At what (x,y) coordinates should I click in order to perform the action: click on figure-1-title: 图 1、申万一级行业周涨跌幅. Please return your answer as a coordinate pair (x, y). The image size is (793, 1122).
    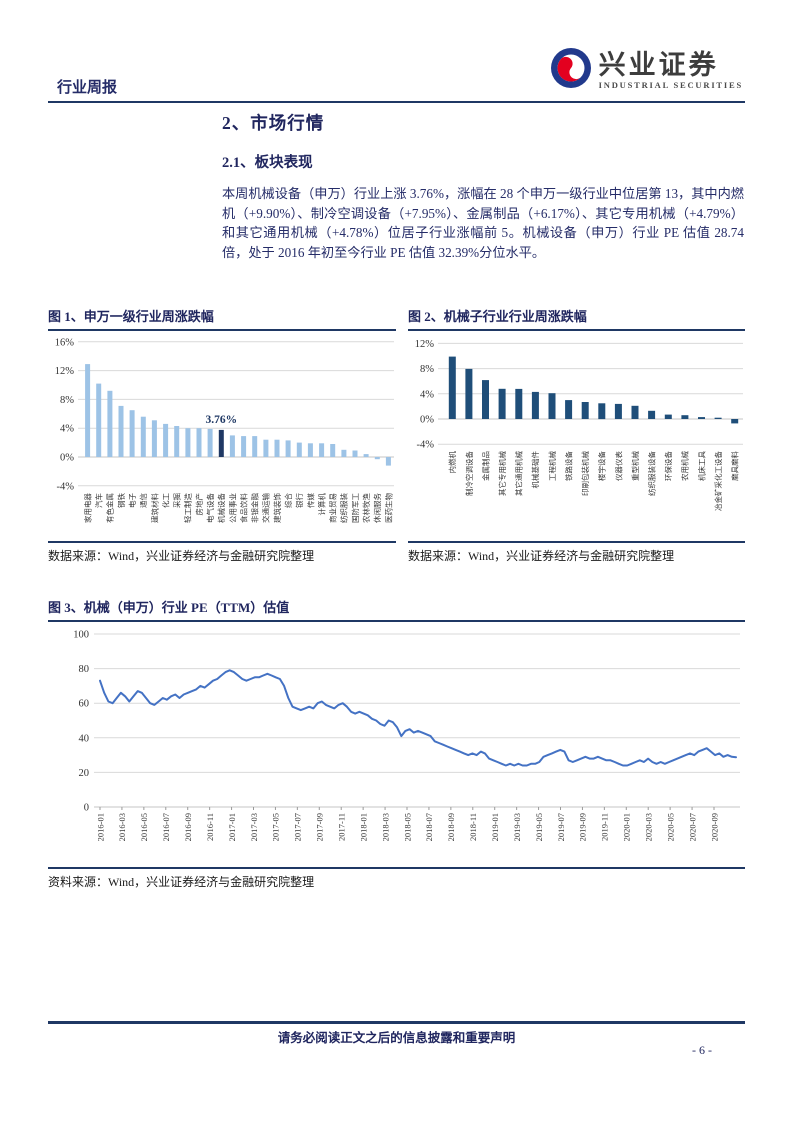
    Looking at the image, I should click on (222, 318).